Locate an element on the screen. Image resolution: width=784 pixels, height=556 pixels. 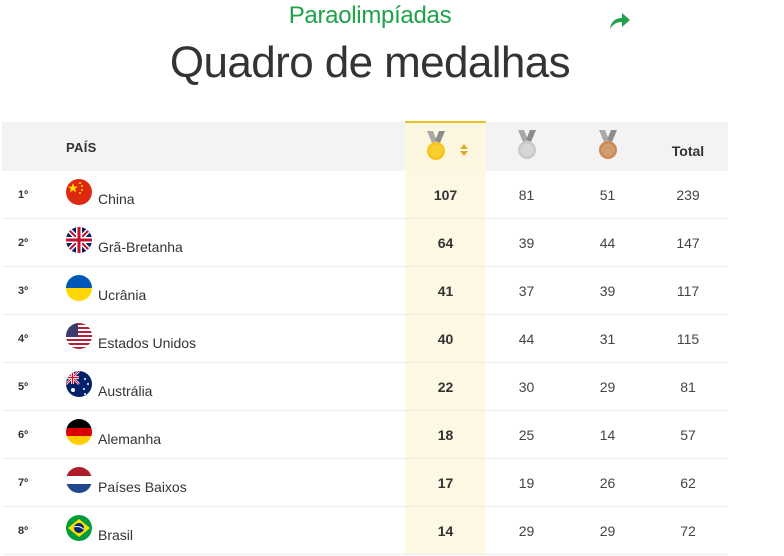
table-row: 4º is located at coordinates (365, 338).